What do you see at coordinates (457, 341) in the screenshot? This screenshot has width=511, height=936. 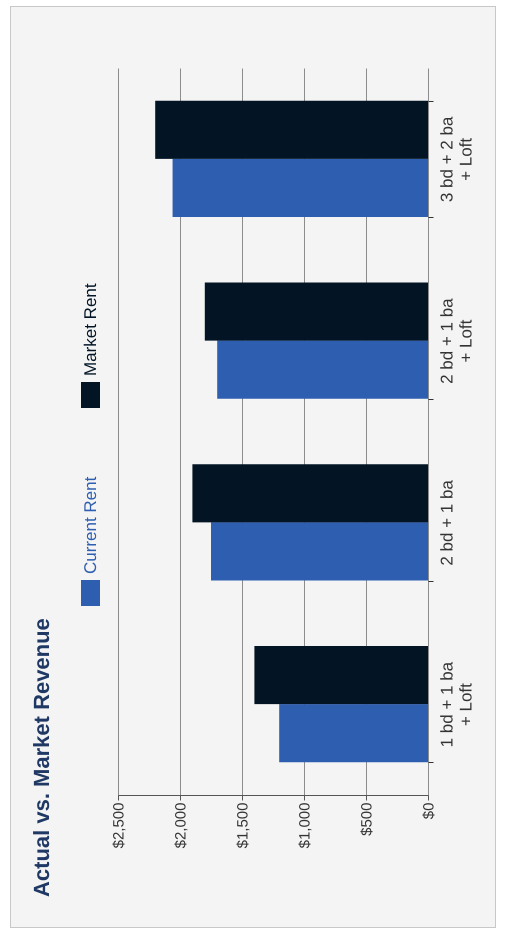 I see `y-tick-label: 2 bd + 1 ba + Loft` at bounding box center [457, 341].